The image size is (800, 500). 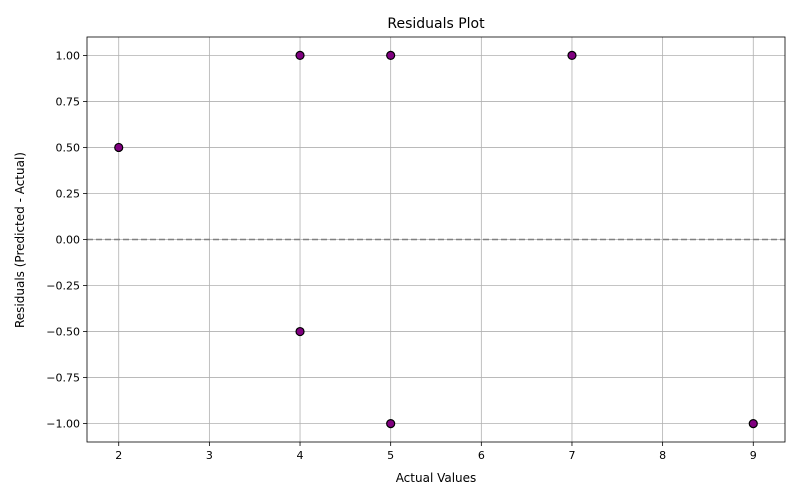 I want to click on y-tick-label: 0.50, so click(x=68, y=147).